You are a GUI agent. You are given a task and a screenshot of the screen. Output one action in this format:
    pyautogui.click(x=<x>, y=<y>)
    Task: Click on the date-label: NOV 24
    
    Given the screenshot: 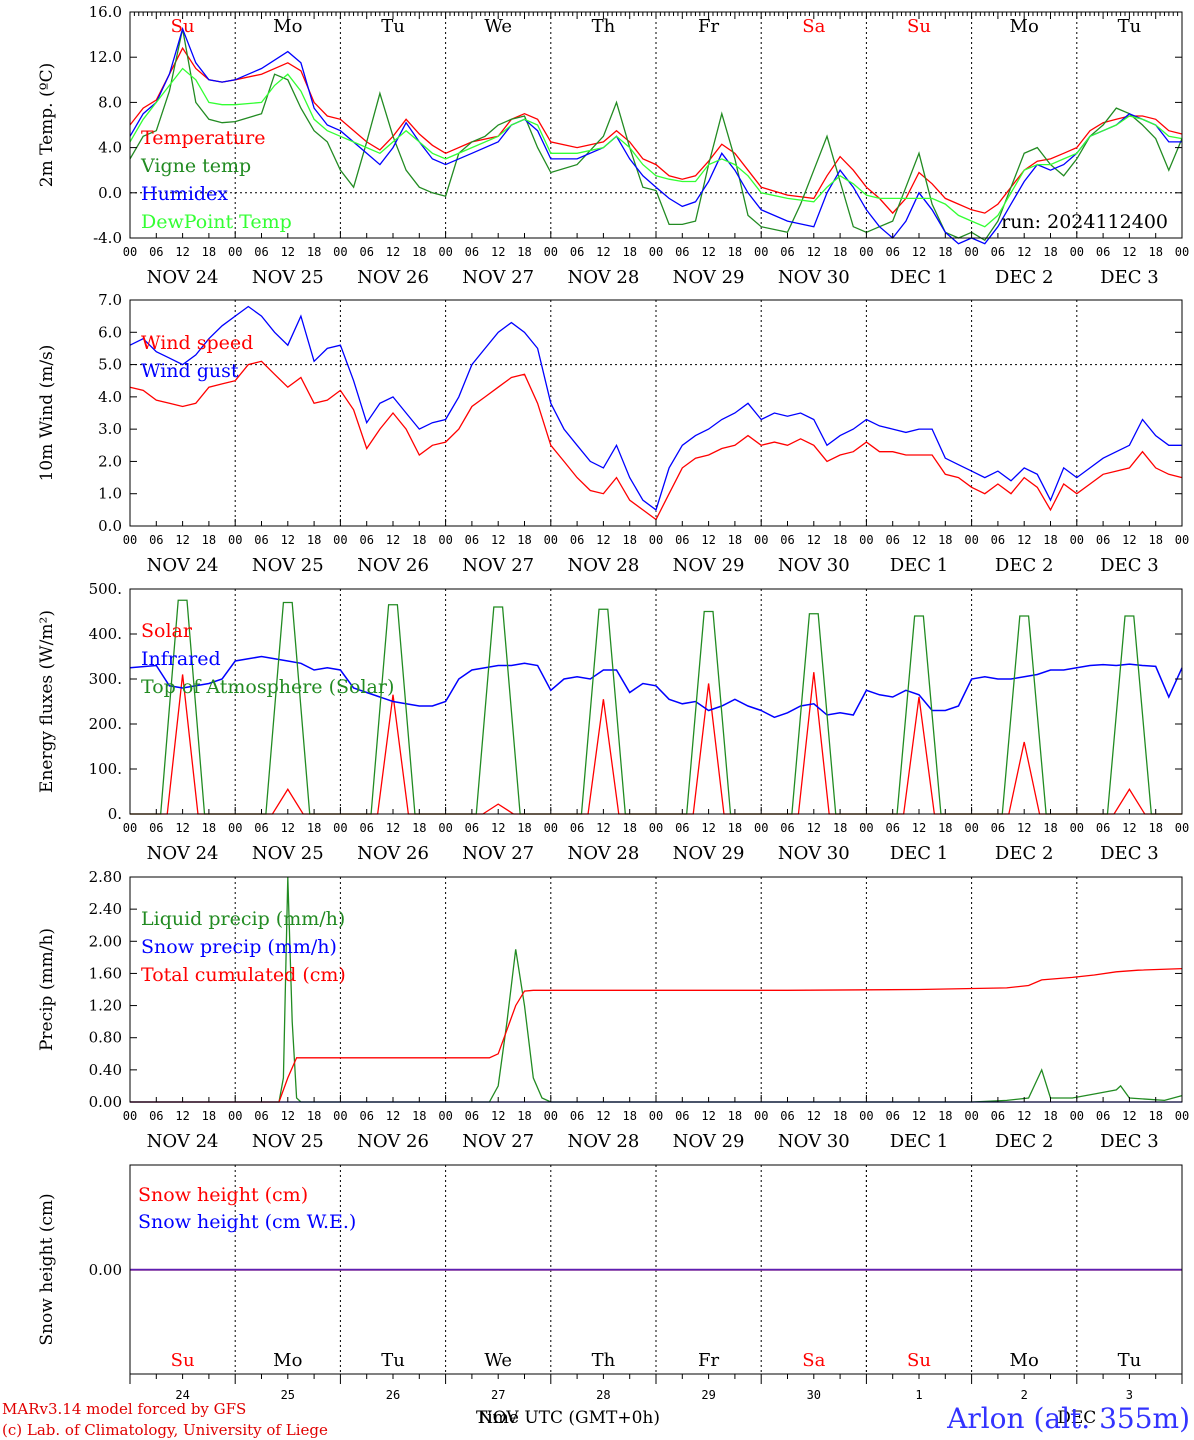 What is the action you would take?
    pyautogui.click(x=183, y=277)
    